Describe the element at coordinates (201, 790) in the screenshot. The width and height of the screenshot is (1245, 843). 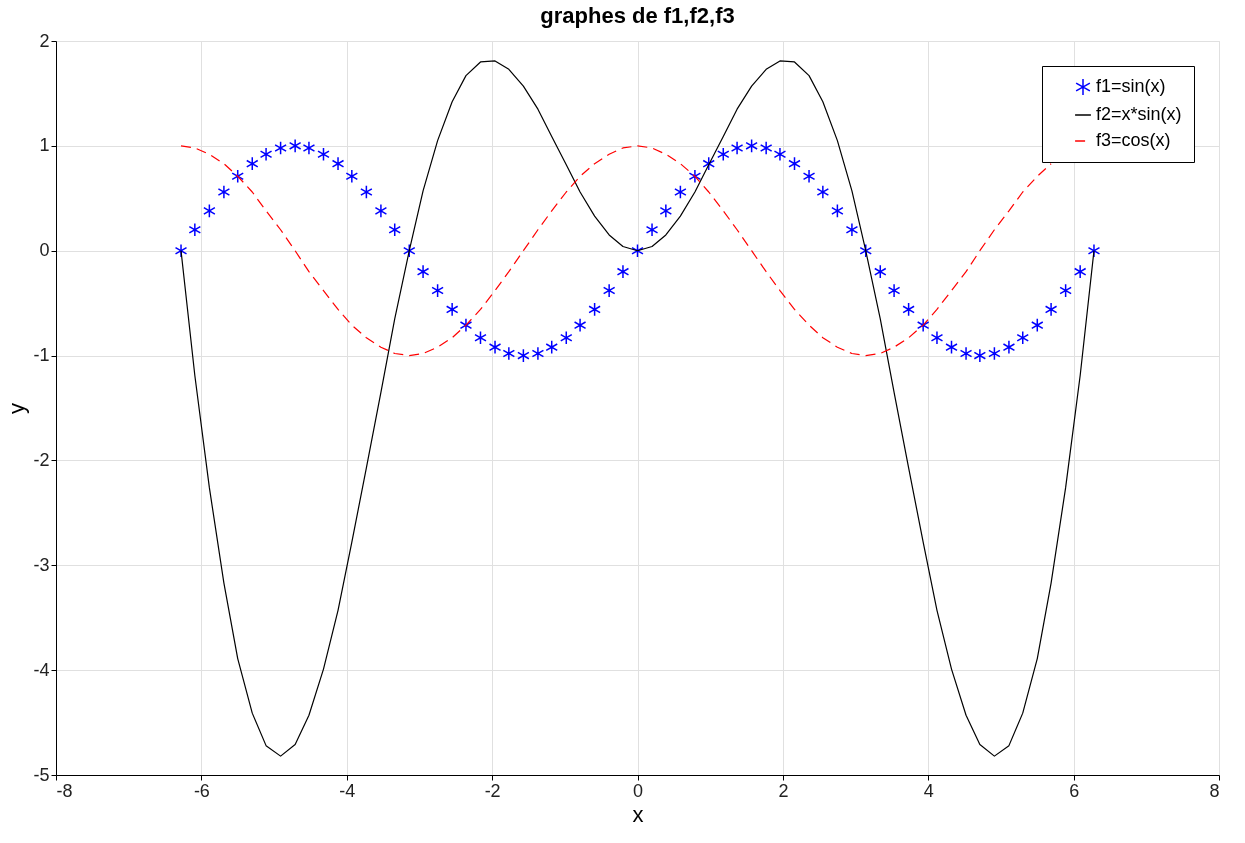
I see `x-tick-label: -6` at that location.